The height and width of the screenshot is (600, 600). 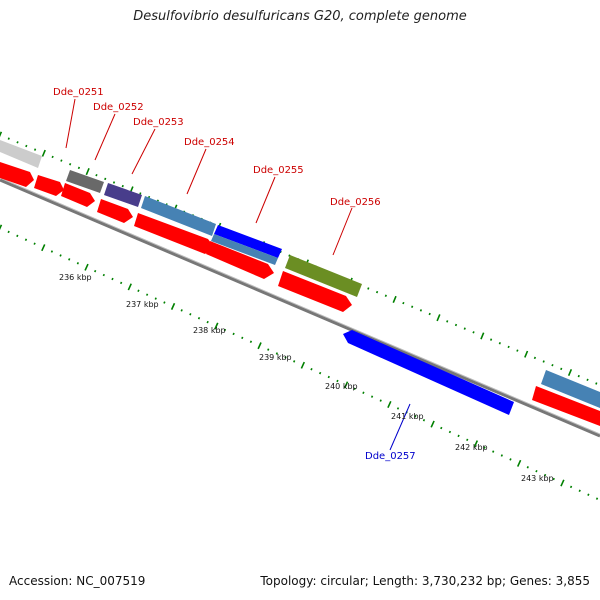 What do you see at coordinates (75, 277) in the screenshot?
I see `scale-tick-label: 236 kbp` at bounding box center [75, 277].